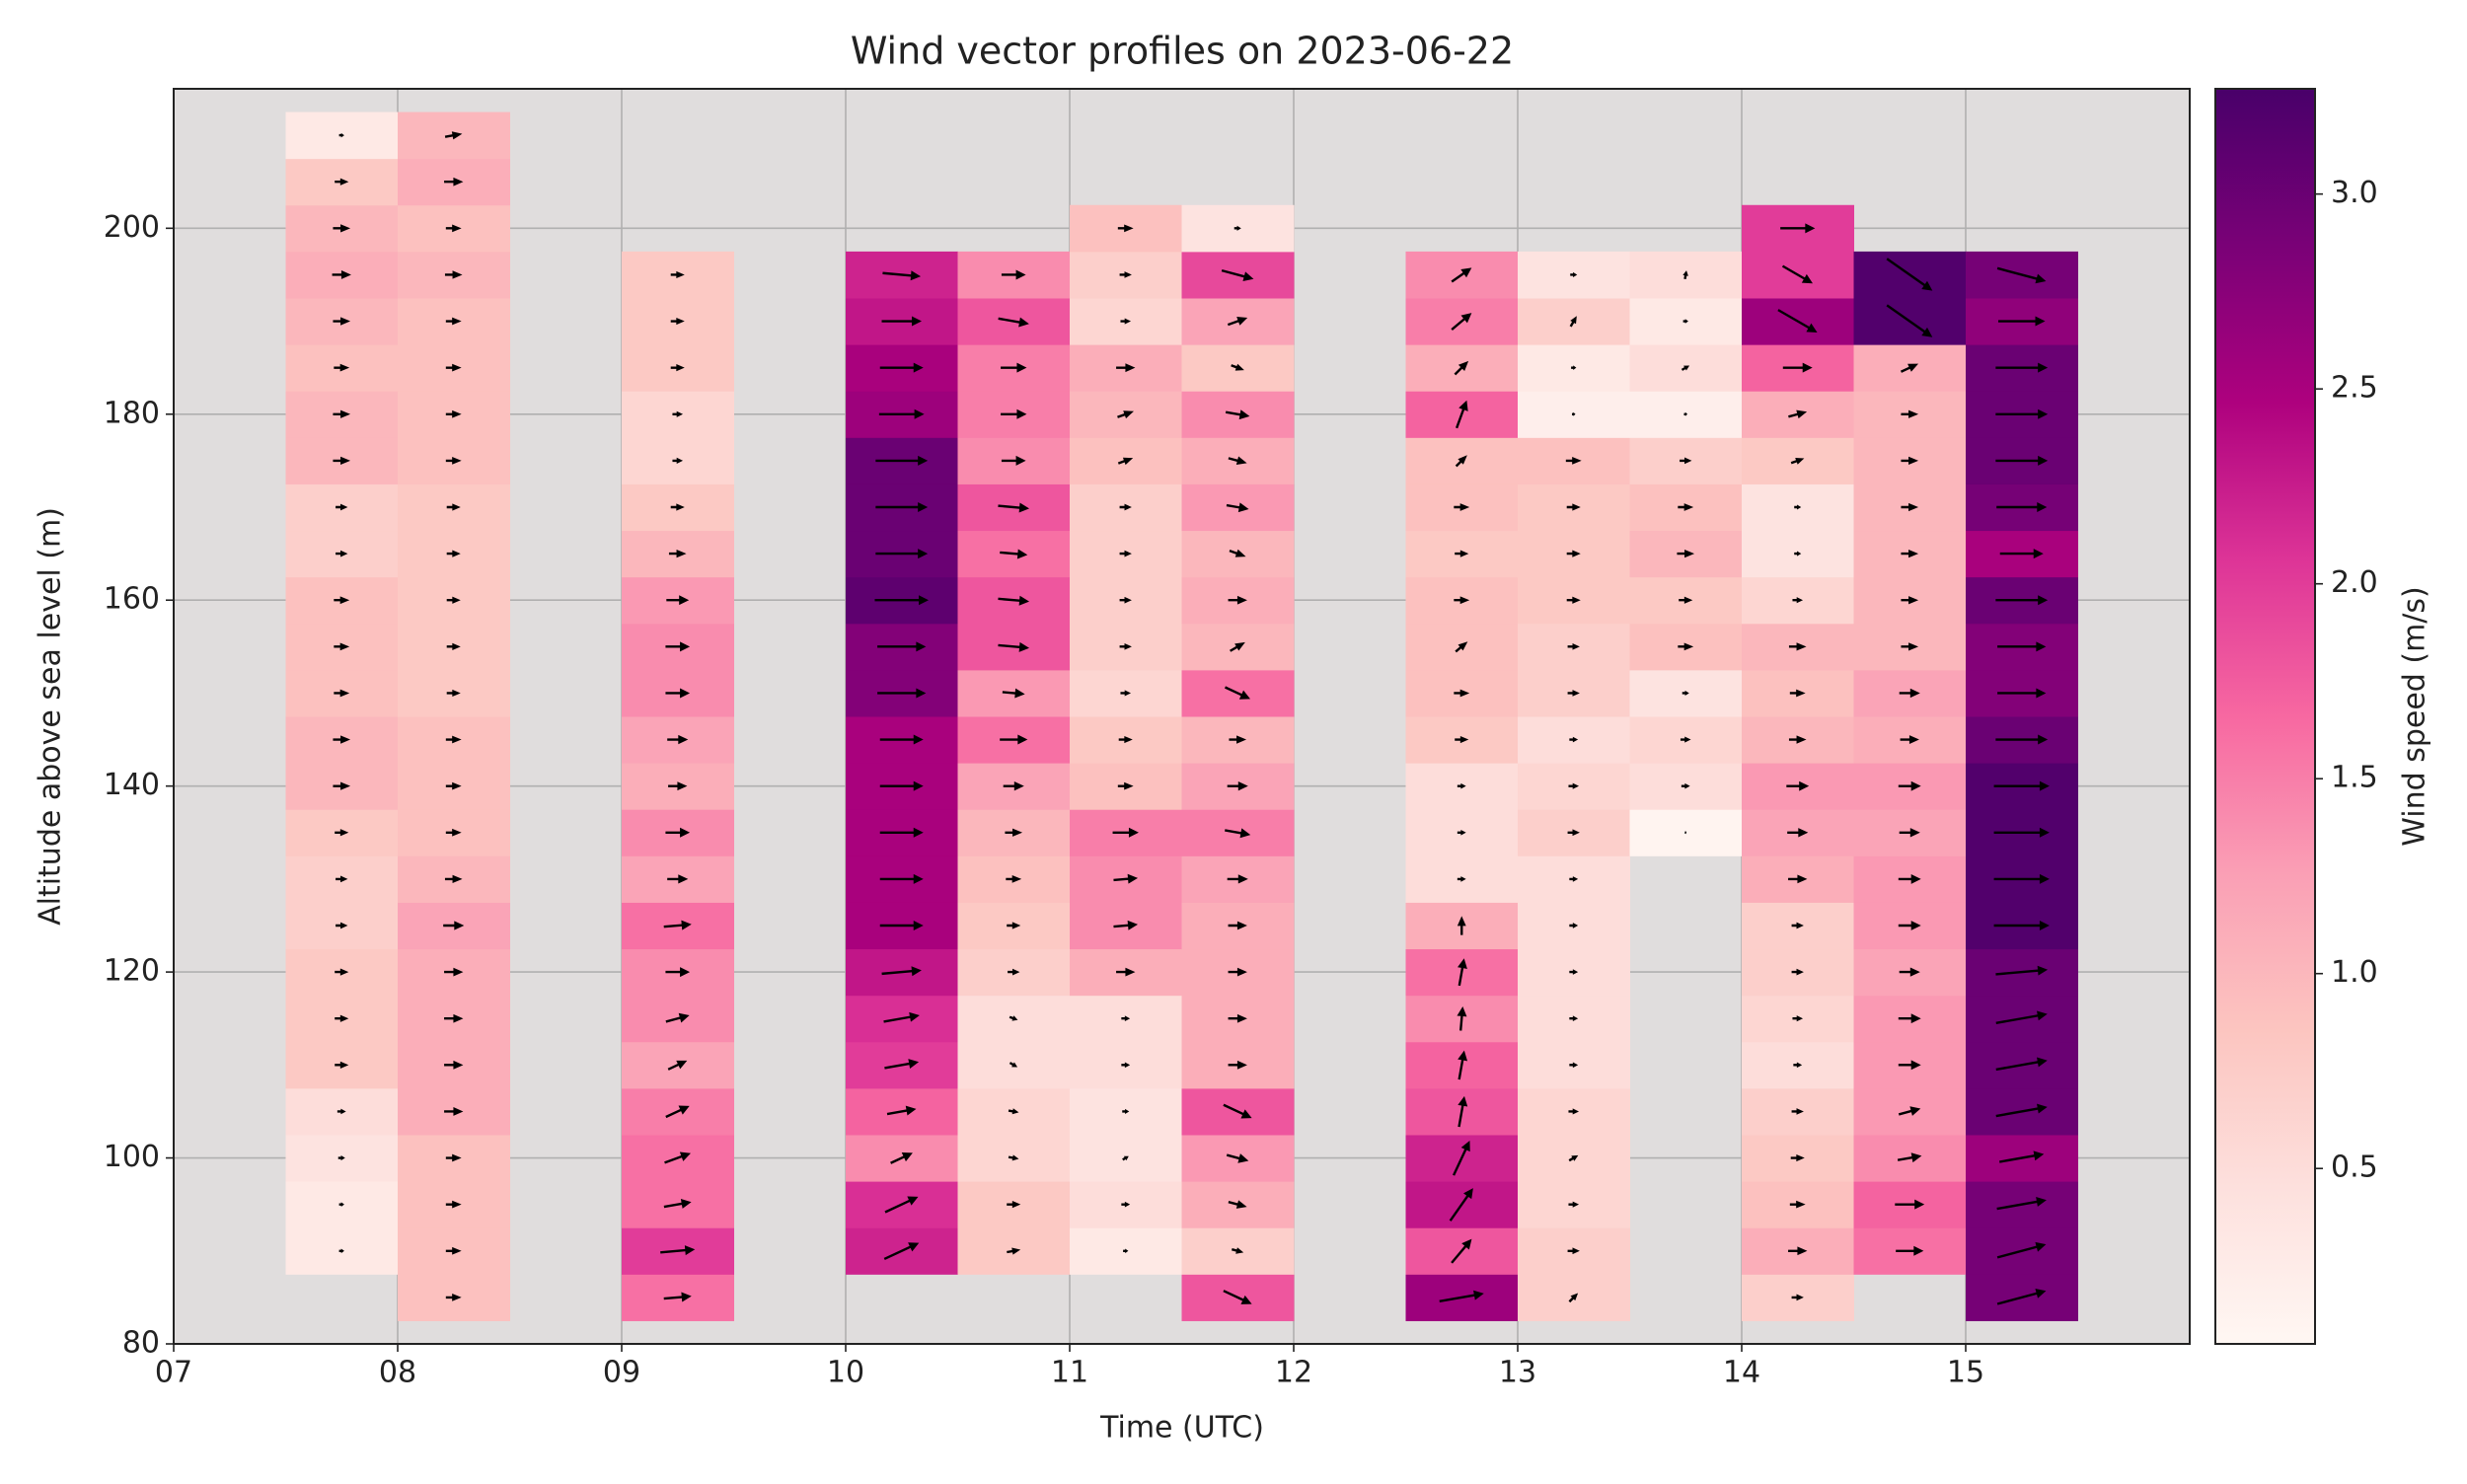  What do you see at coordinates (2354, 193) in the screenshot?
I see `colorbar-tick-label: 3.0` at bounding box center [2354, 193].